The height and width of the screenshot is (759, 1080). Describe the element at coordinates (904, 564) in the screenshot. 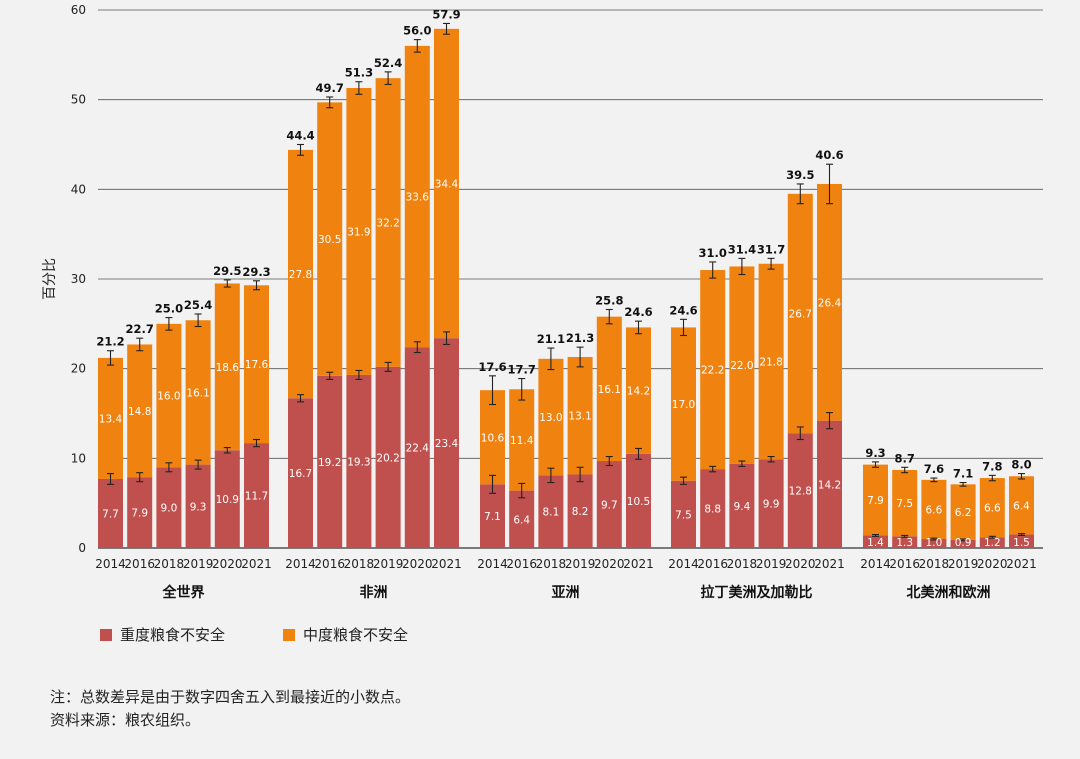

I see `x-tick-label-g4-2016: 2016` at that location.